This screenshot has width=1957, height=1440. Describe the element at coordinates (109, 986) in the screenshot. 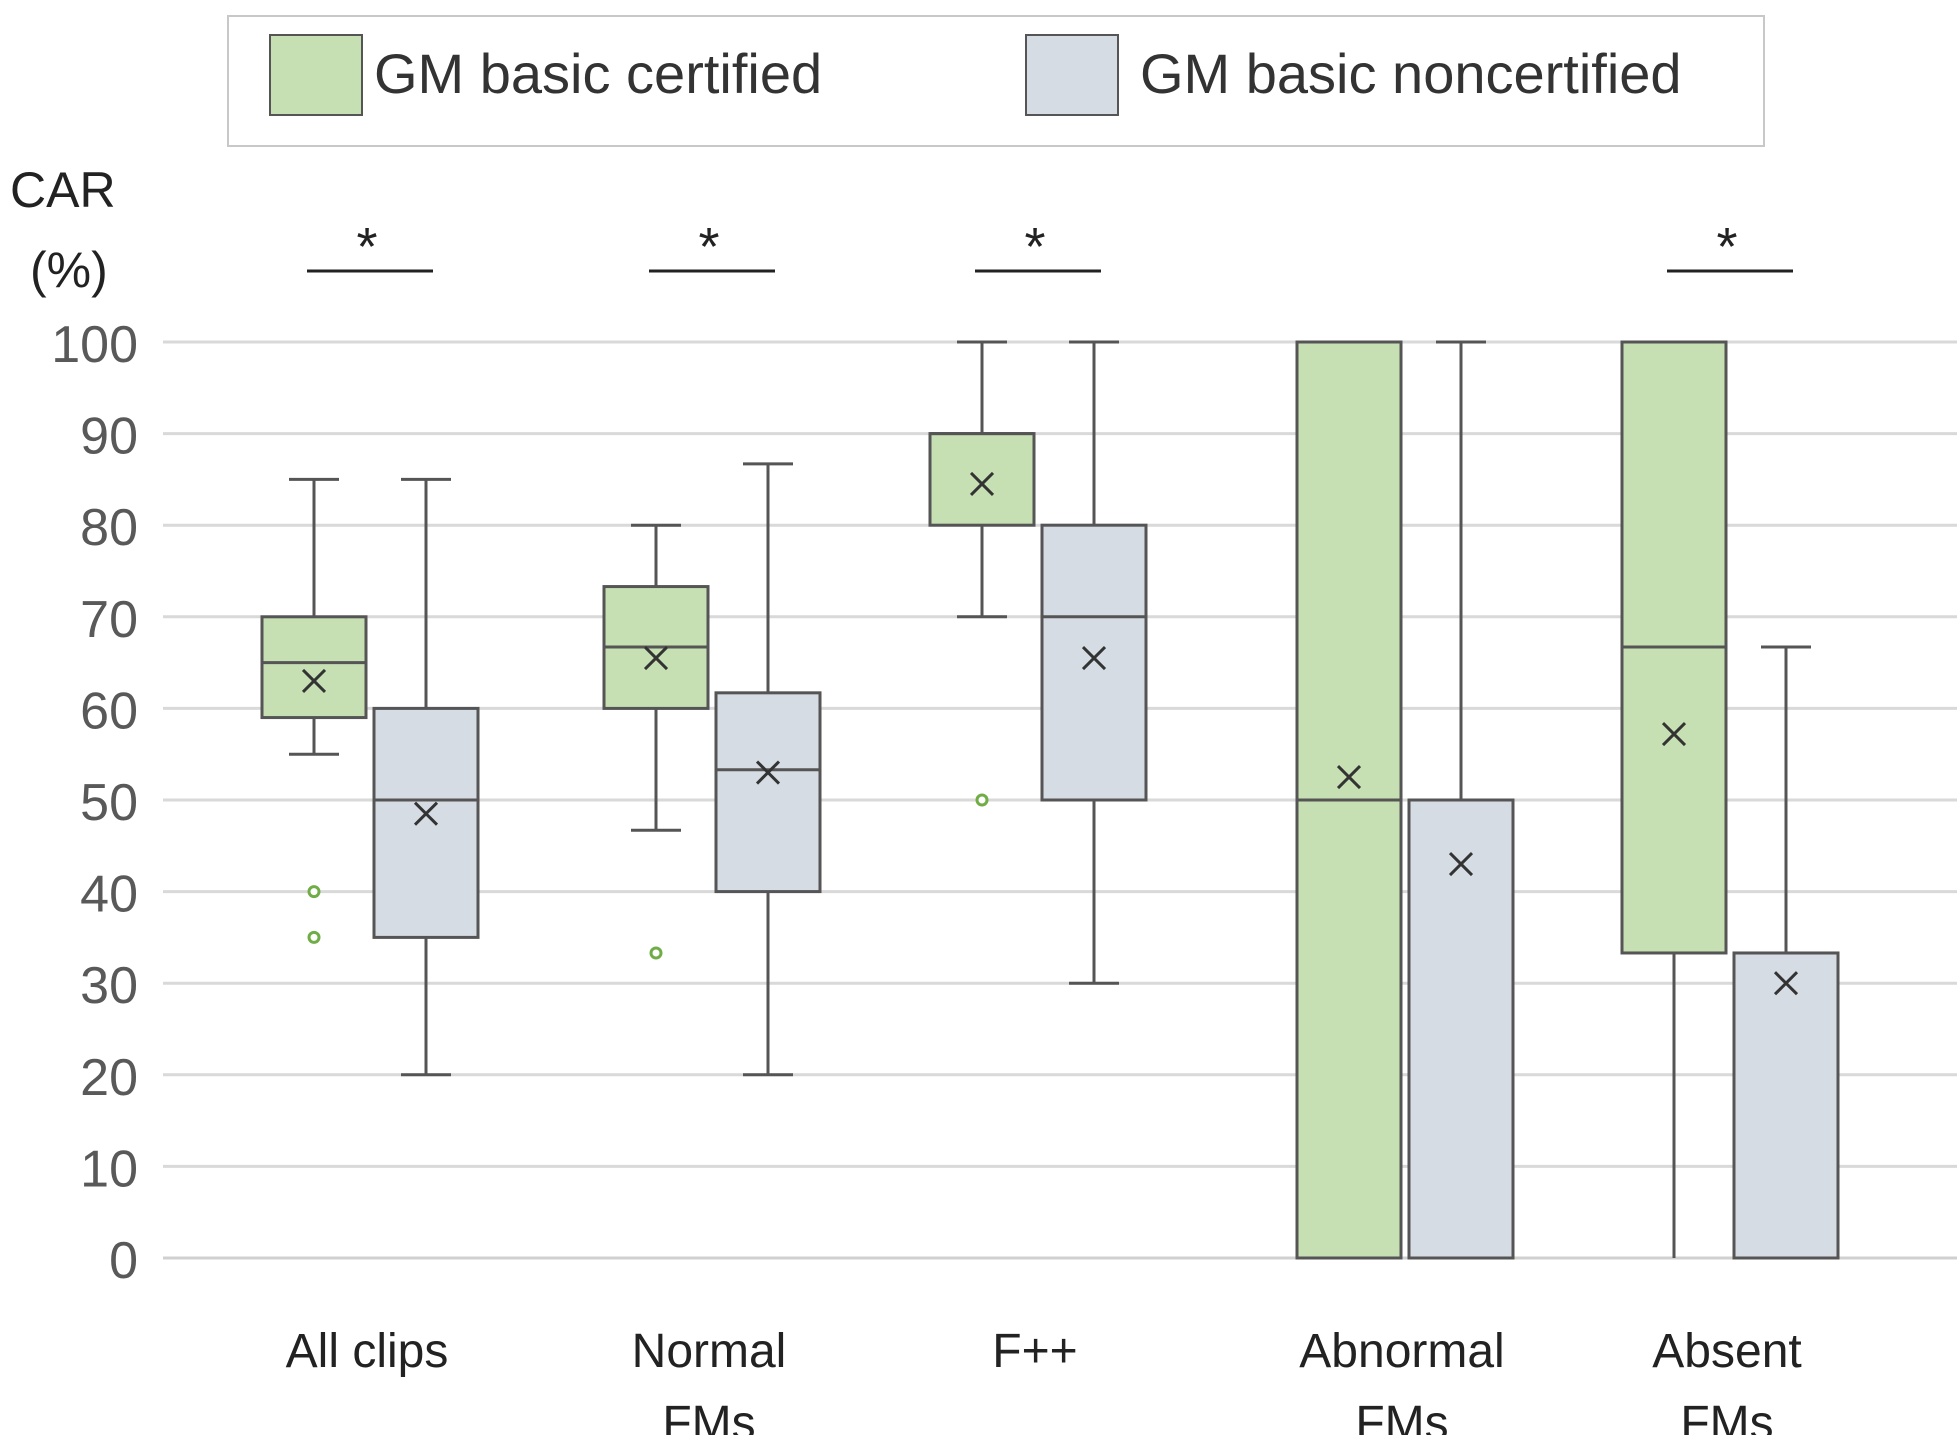

I see `y-tick-label: 30` at that location.